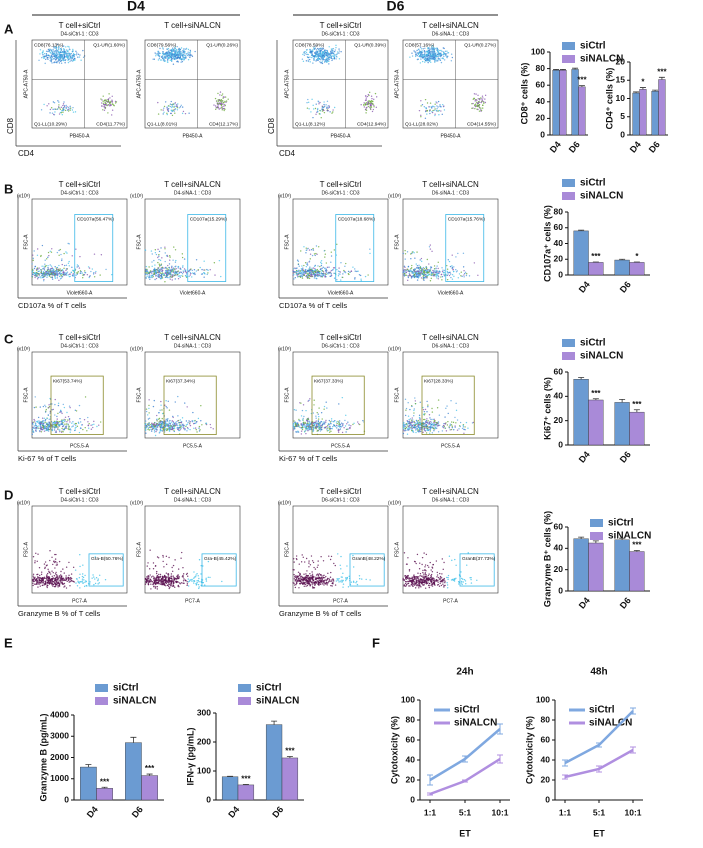  I want to click on gate-label: CD107a(56.47%), so click(95, 220).